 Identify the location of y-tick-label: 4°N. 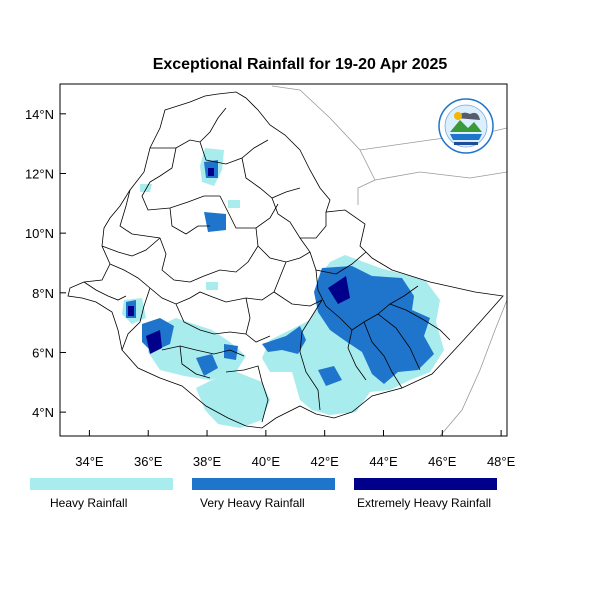
(43, 412).